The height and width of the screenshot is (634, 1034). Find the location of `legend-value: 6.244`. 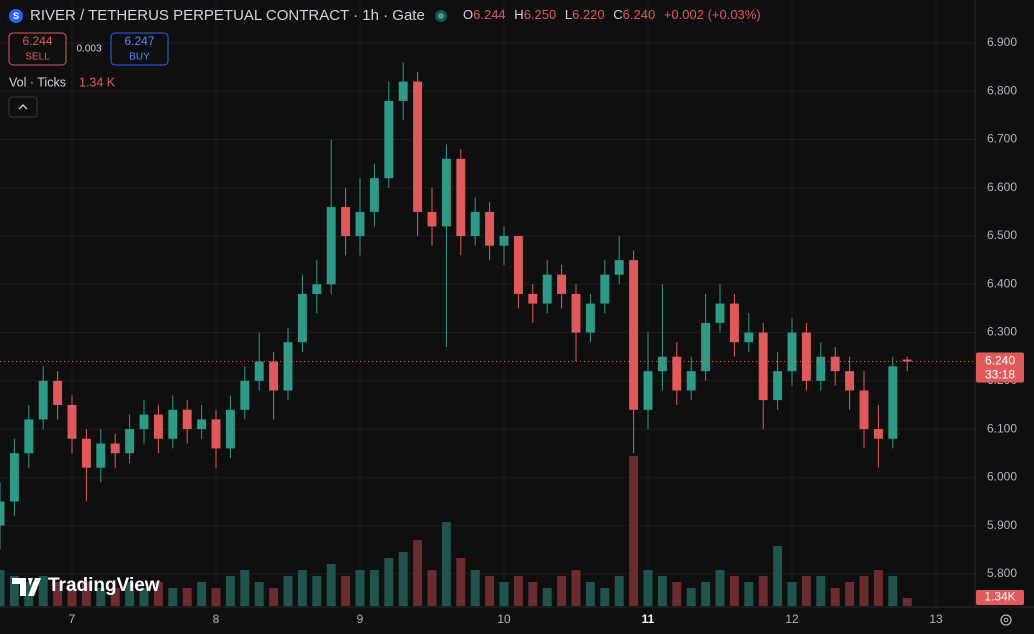

legend-value: 6.244 is located at coordinates (489, 14).